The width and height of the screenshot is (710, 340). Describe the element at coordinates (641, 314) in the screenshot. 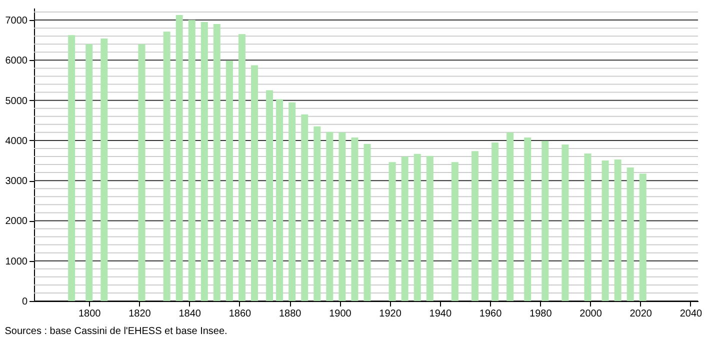

I see `x-tick-label: 2020` at that location.